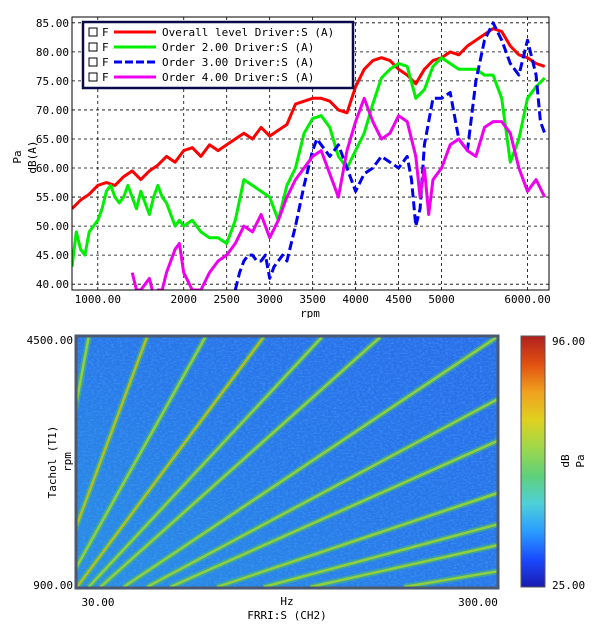 The width and height of the screenshot is (606, 632). I want to click on colorbar, so click(533, 461).